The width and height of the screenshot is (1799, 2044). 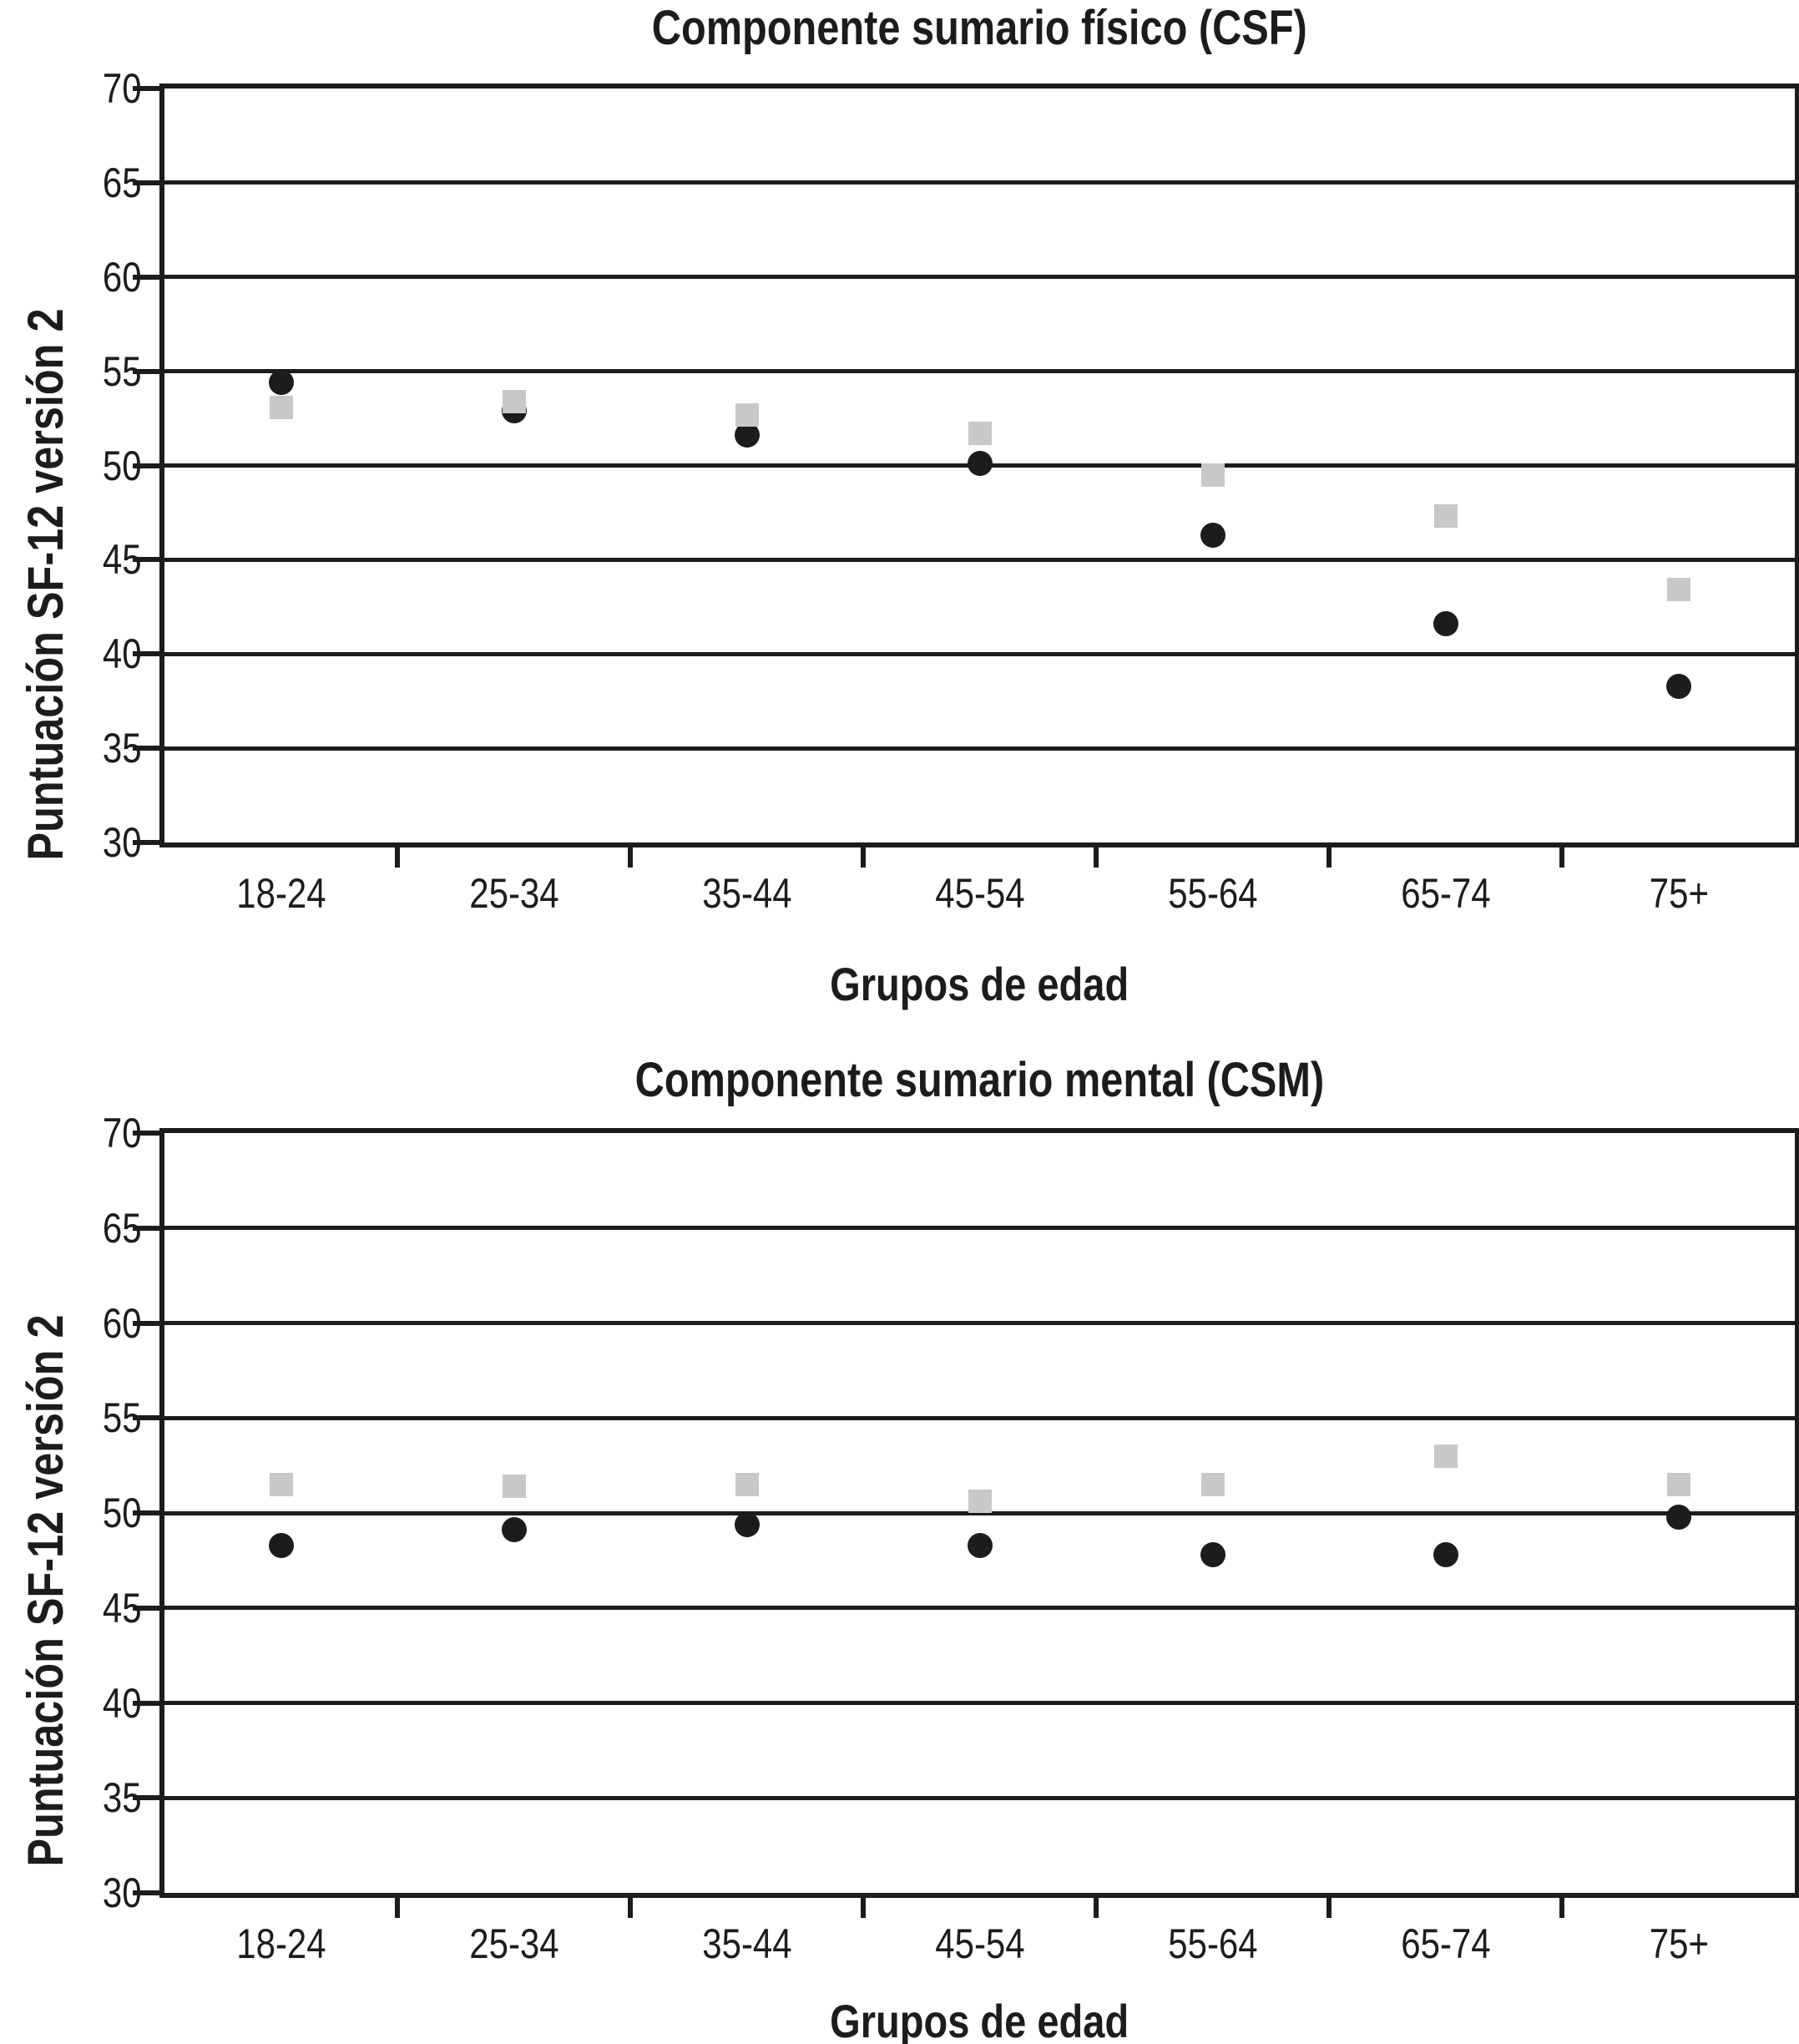 What do you see at coordinates (45, 1590) in the screenshot?
I see `y-axis-title-csm: Puntuación SF-12 versión 2` at bounding box center [45, 1590].